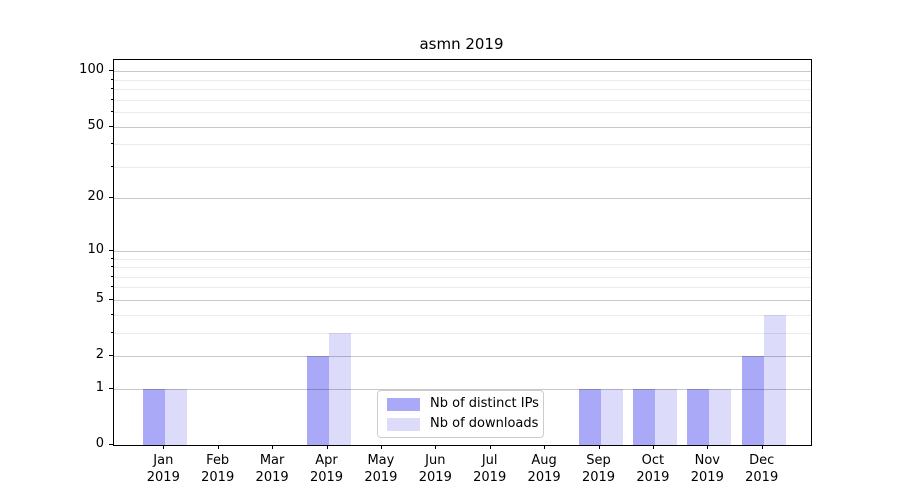  I want to click on chart-title: asmn 2019, so click(461, 44).